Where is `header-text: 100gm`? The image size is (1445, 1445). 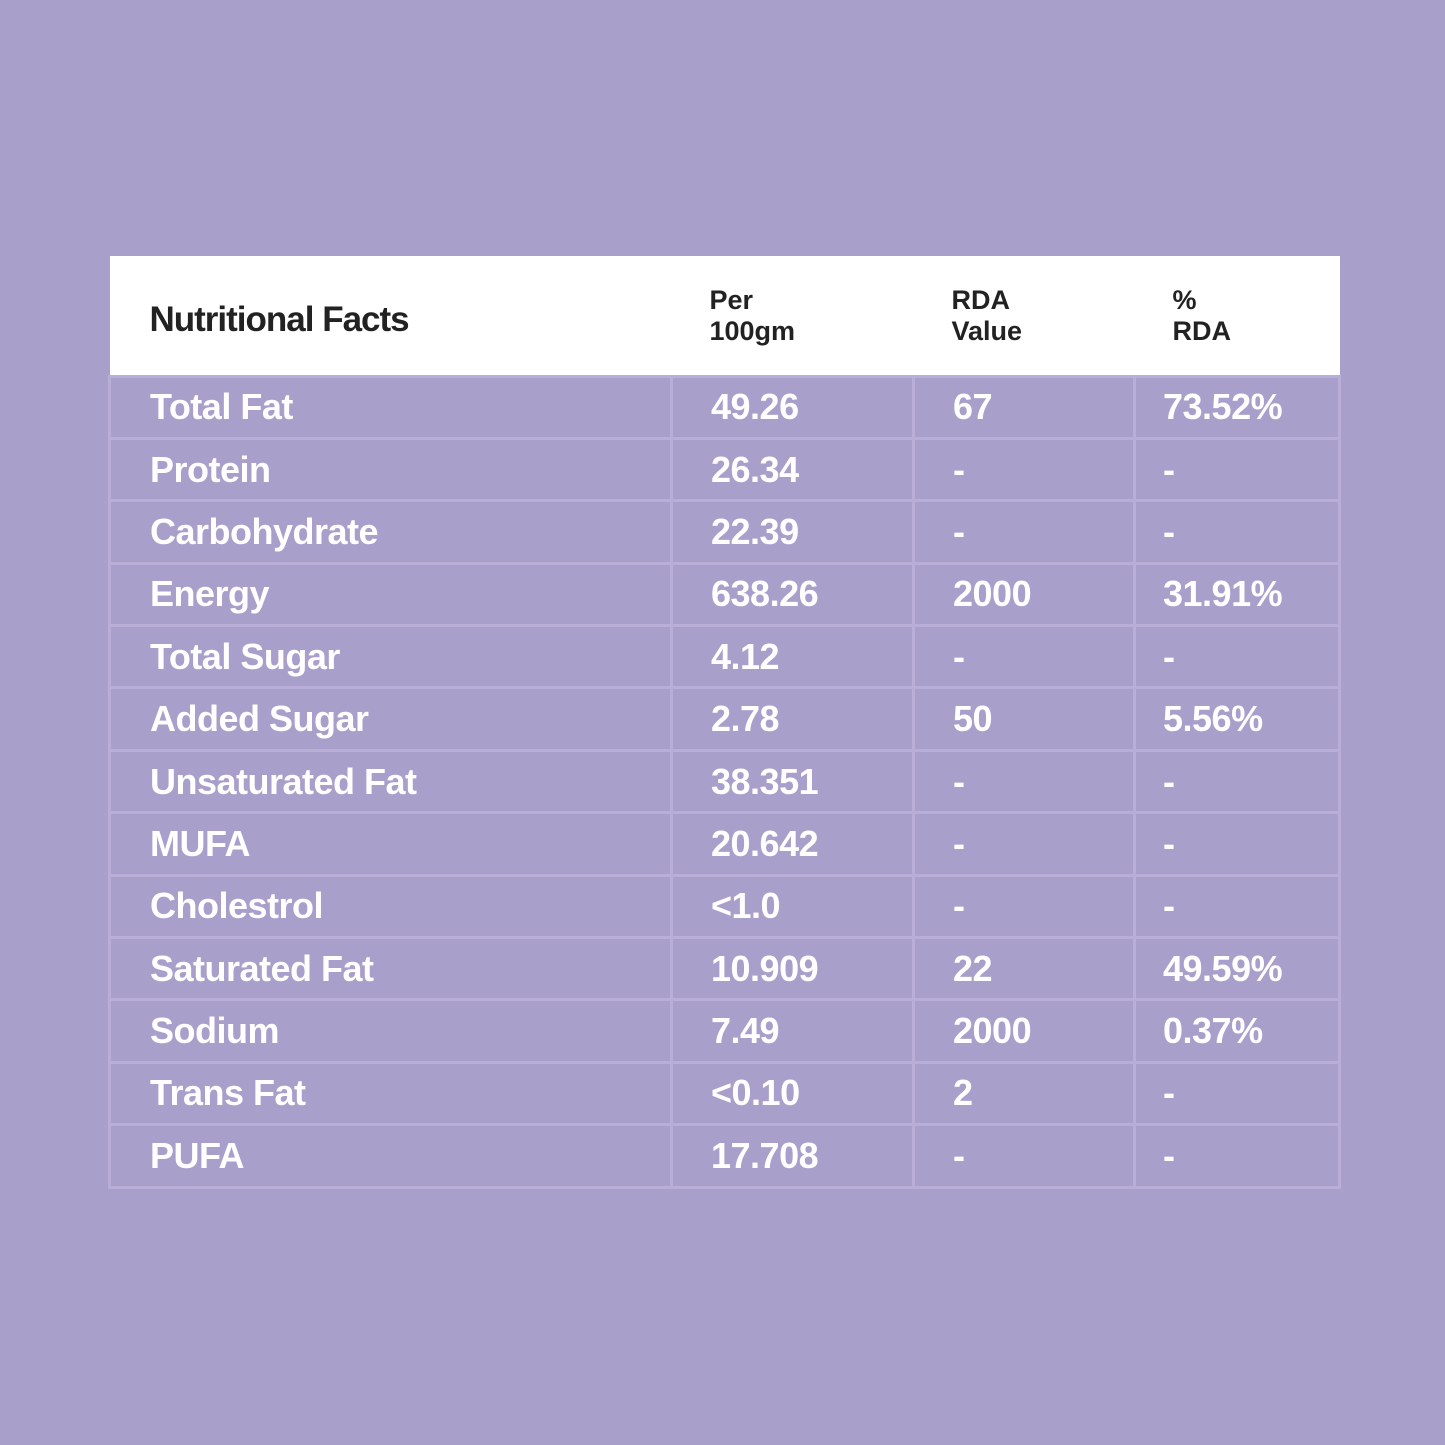 header-text: 100gm is located at coordinates (752, 331).